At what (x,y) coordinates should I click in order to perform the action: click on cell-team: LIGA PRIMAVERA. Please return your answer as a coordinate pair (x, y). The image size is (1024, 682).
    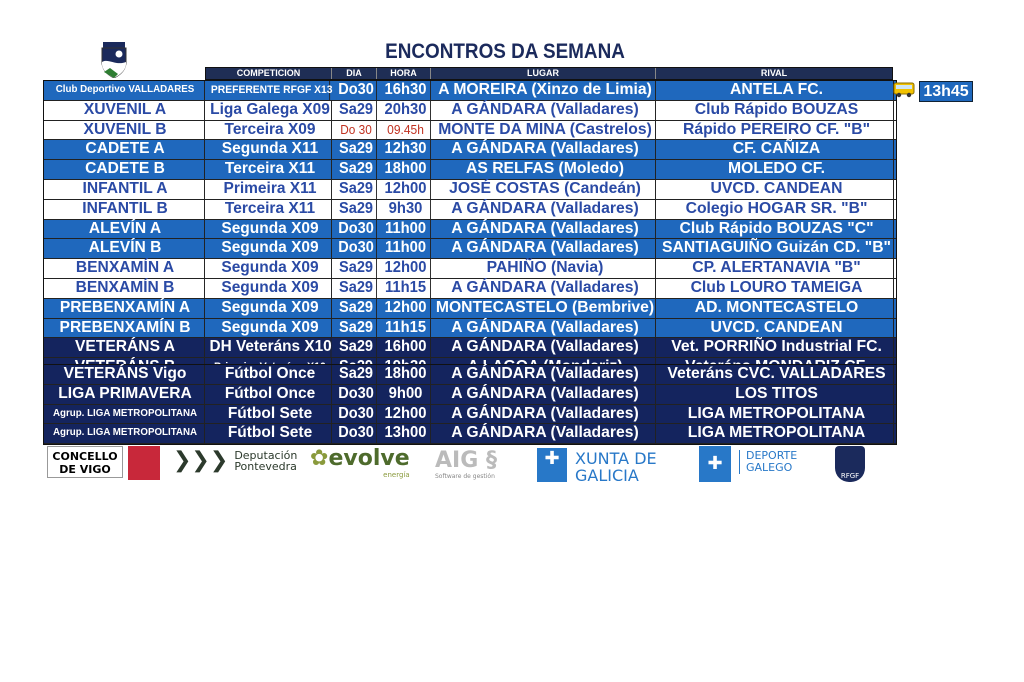
    Looking at the image, I should click on (125, 394).